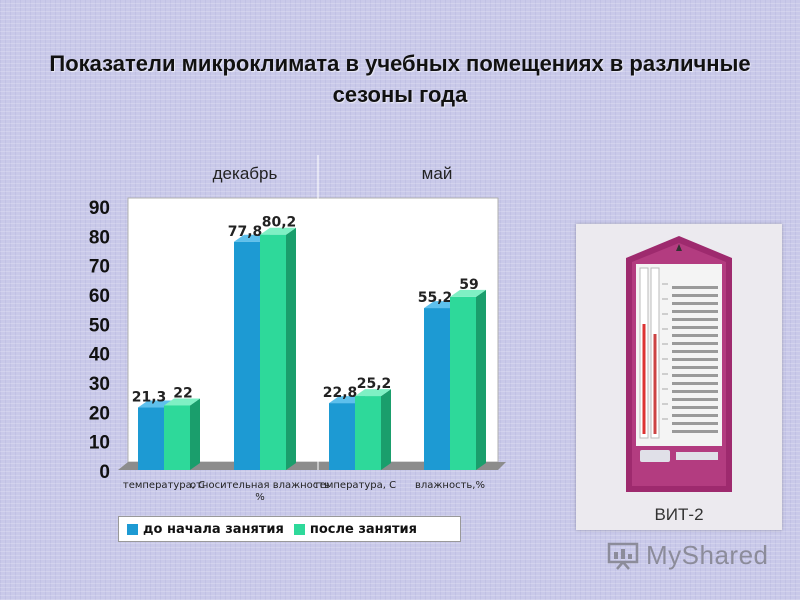 This screenshot has height=600, width=800. I want to click on y-tick-label-6: 60, so click(99, 296).